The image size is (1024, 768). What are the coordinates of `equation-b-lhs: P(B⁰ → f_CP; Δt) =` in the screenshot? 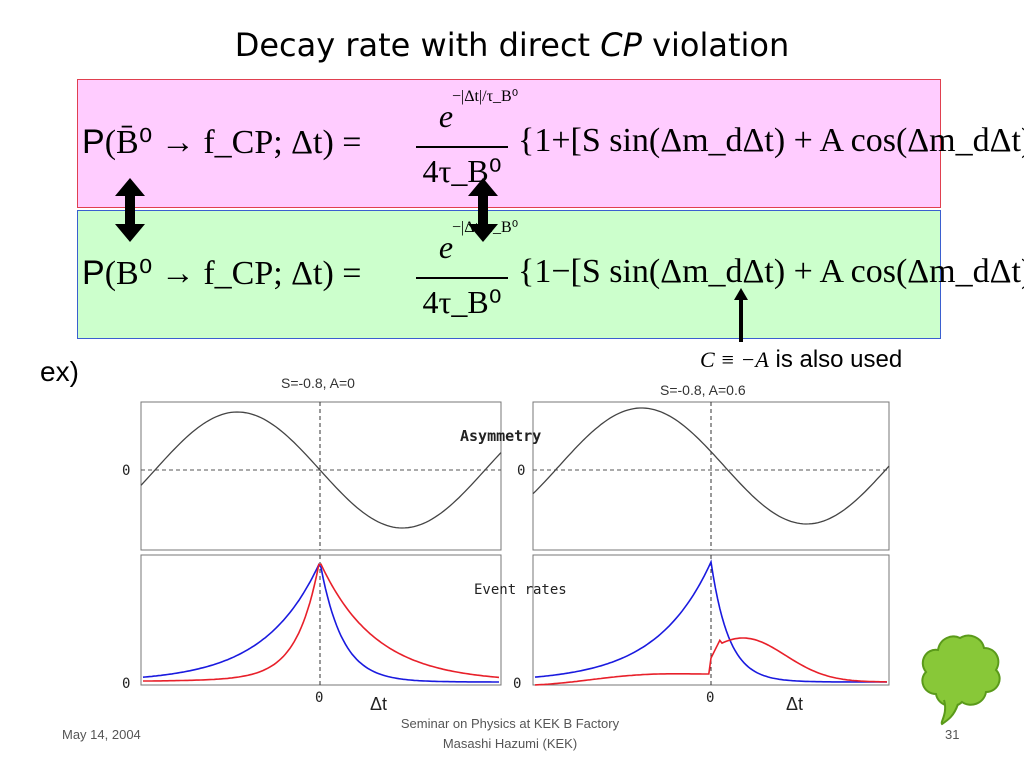 It's located at (221, 273).